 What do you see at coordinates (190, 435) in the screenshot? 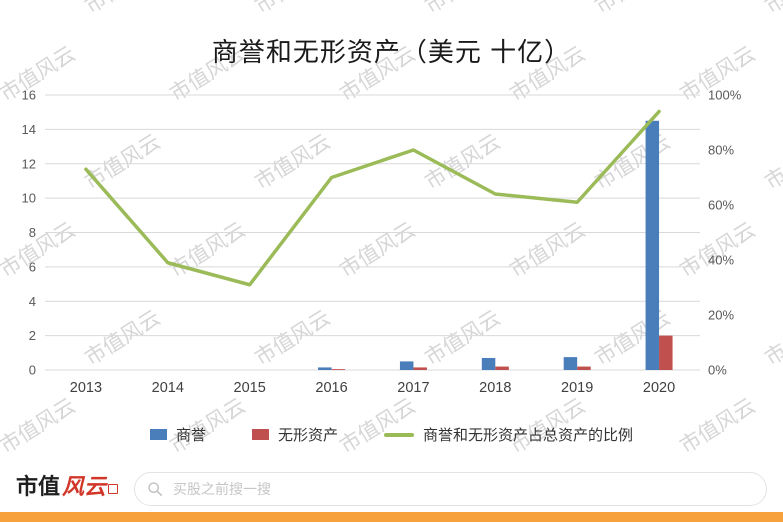
I see `legend-label-goodwill: 商誉` at bounding box center [190, 435].